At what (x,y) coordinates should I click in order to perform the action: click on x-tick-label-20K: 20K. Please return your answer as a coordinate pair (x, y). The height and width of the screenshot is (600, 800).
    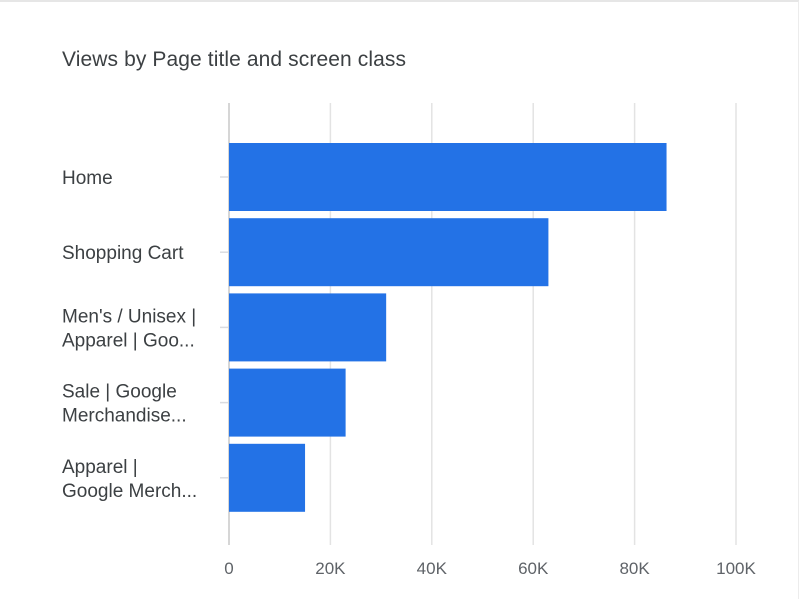
    Looking at the image, I should click on (330, 568).